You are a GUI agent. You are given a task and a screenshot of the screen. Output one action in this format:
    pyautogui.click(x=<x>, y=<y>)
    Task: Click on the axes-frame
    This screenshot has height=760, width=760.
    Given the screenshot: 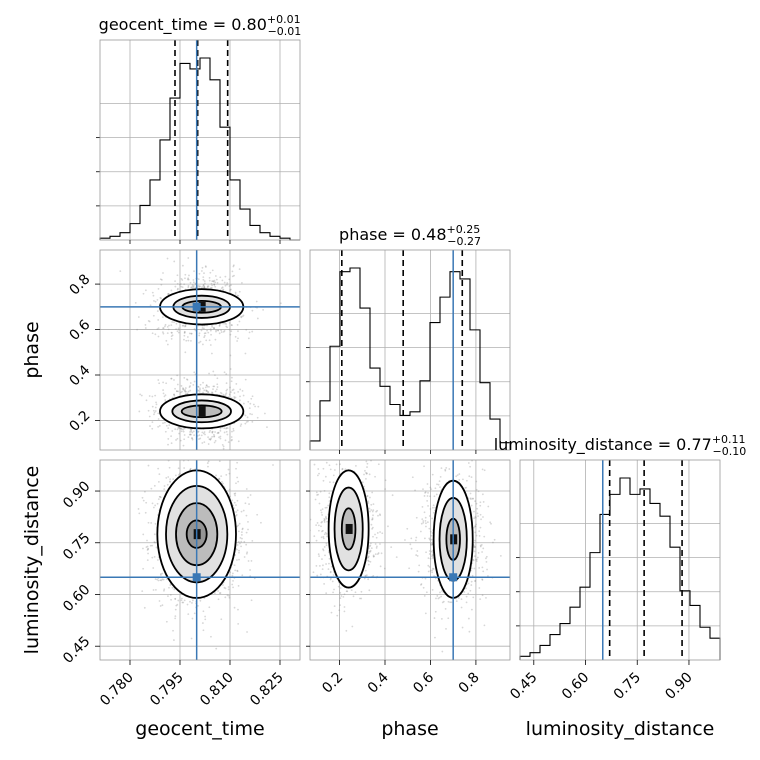 What is the action you would take?
    pyautogui.click(x=410, y=350)
    